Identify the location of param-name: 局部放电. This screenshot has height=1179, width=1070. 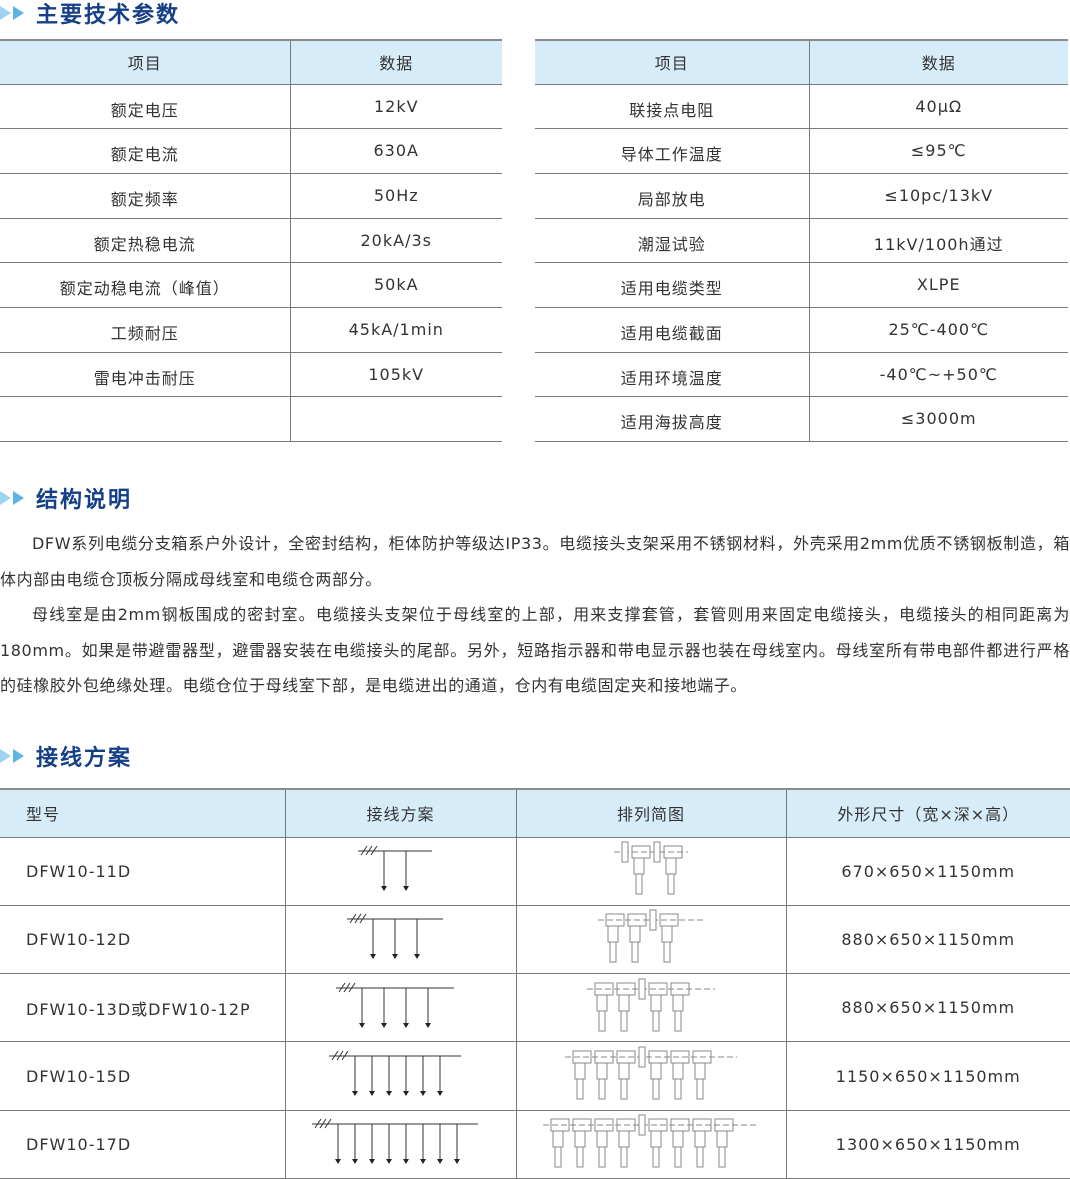
(672, 196).